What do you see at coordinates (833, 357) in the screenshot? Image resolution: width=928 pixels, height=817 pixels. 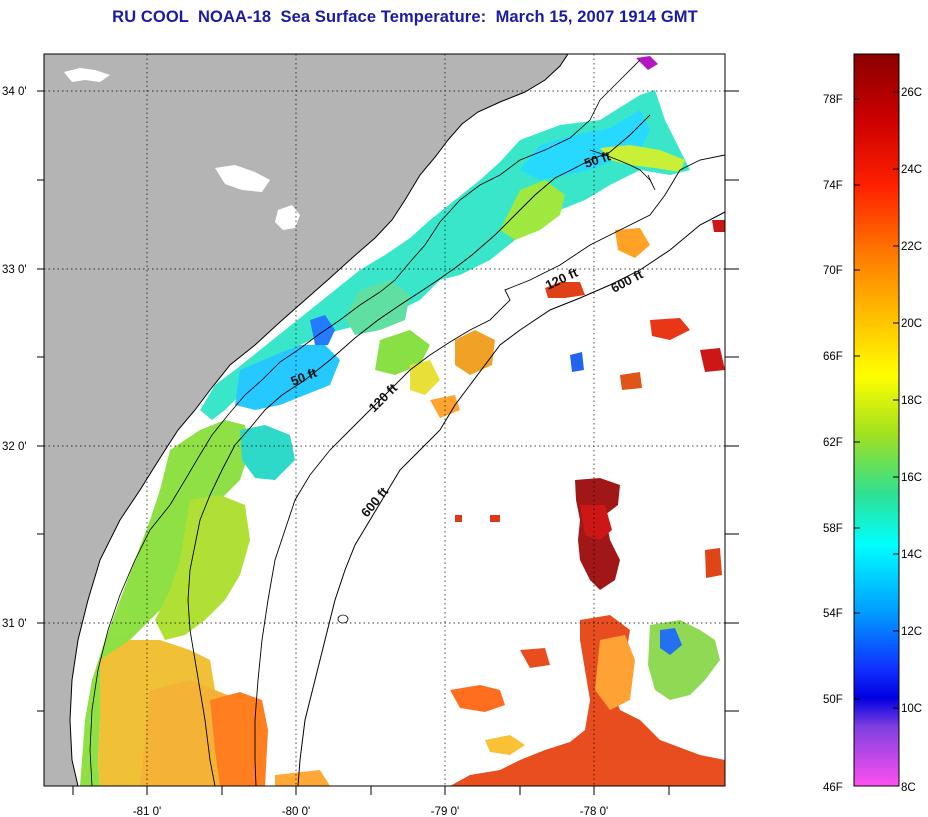 I see `colorbar-label-fahrenheit: 66F` at bounding box center [833, 357].